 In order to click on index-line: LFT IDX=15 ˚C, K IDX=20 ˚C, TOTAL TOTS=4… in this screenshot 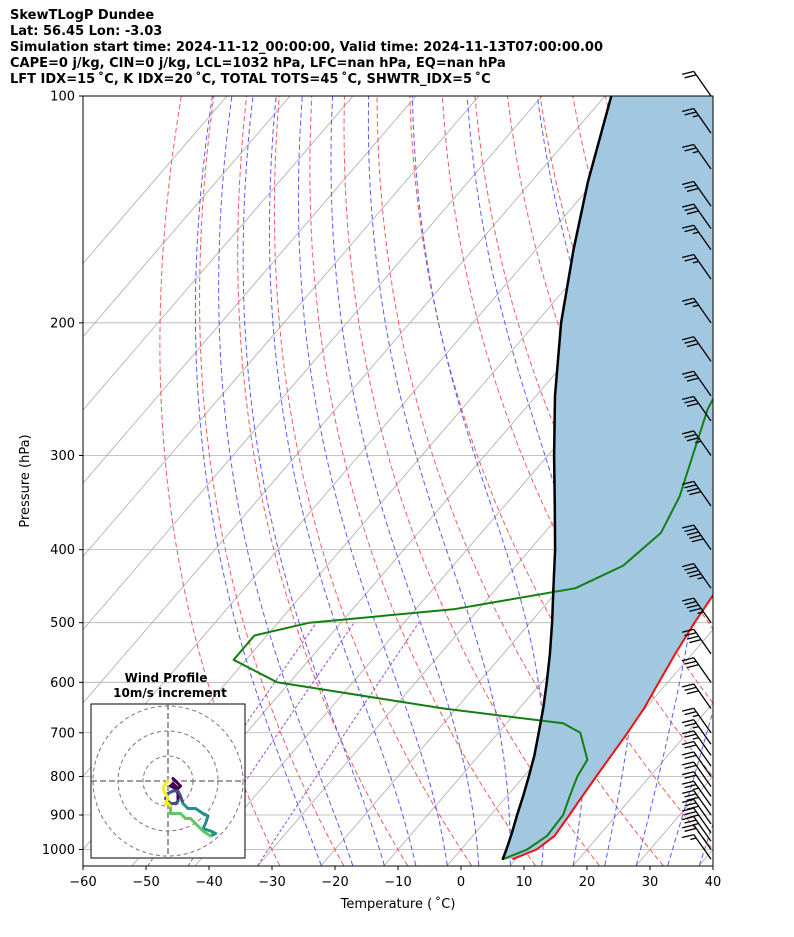, I will do `click(250, 79)`.